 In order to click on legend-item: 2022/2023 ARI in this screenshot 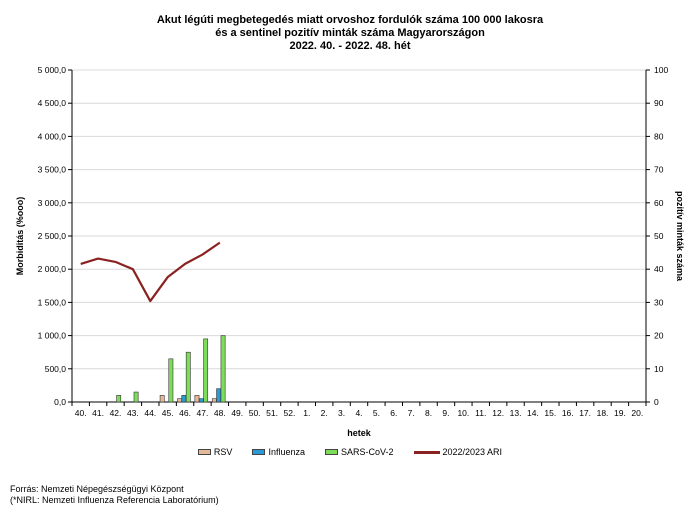, I will do `click(458, 452)`.